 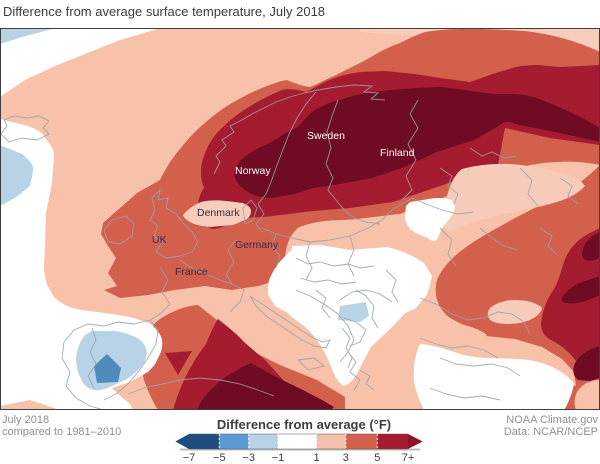 What do you see at coordinates (316, 458) in the screenshot?
I see `svg-text: 1` at bounding box center [316, 458].